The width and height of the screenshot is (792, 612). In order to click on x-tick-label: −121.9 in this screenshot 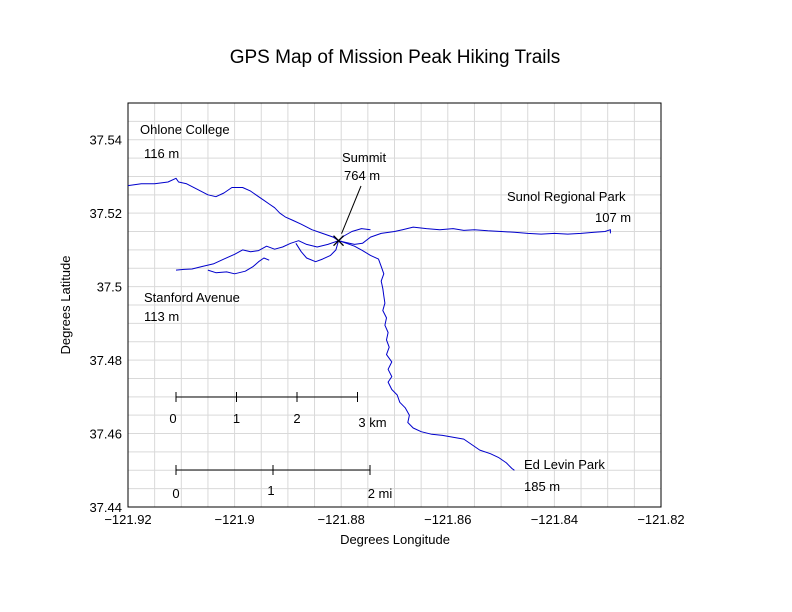, I will do `click(235, 519)`.